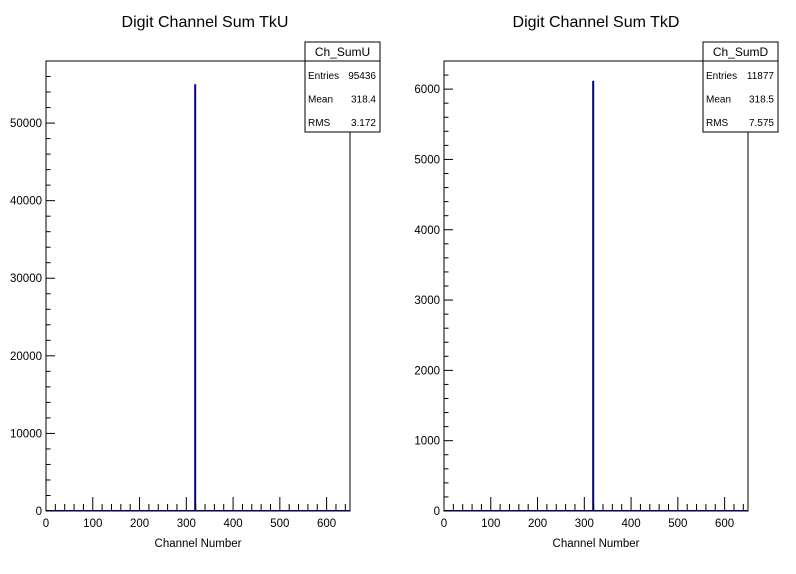 The width and height of the screenshot is (796, 574). What do you see at coordinates (427, 442) in the screenshot?
I see `y-tick-label: 1000` at bounding box center [427, 442].